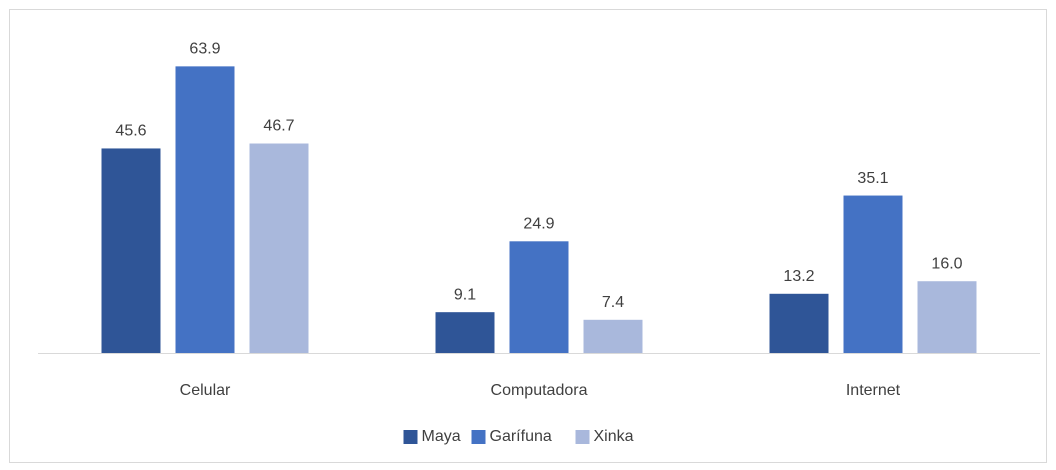 Image resolution: width=1056 pixels, height=470 pixels. I want to click on legend-label: Maya, so click(441, 436).